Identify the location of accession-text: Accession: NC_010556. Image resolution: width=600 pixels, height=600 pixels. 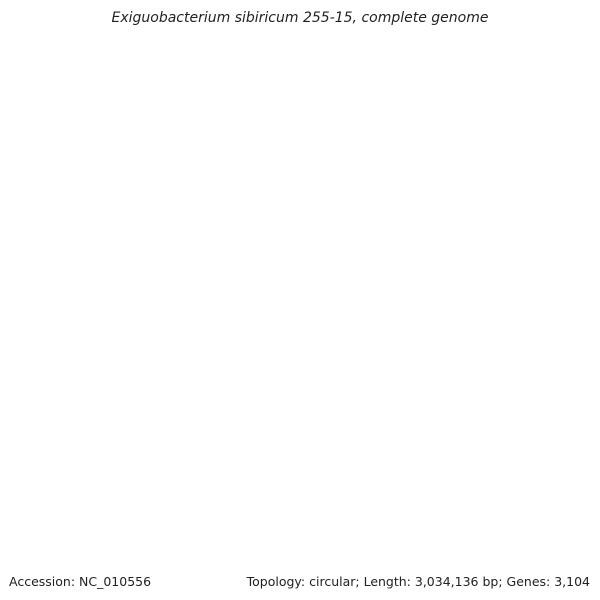
(80, 581).